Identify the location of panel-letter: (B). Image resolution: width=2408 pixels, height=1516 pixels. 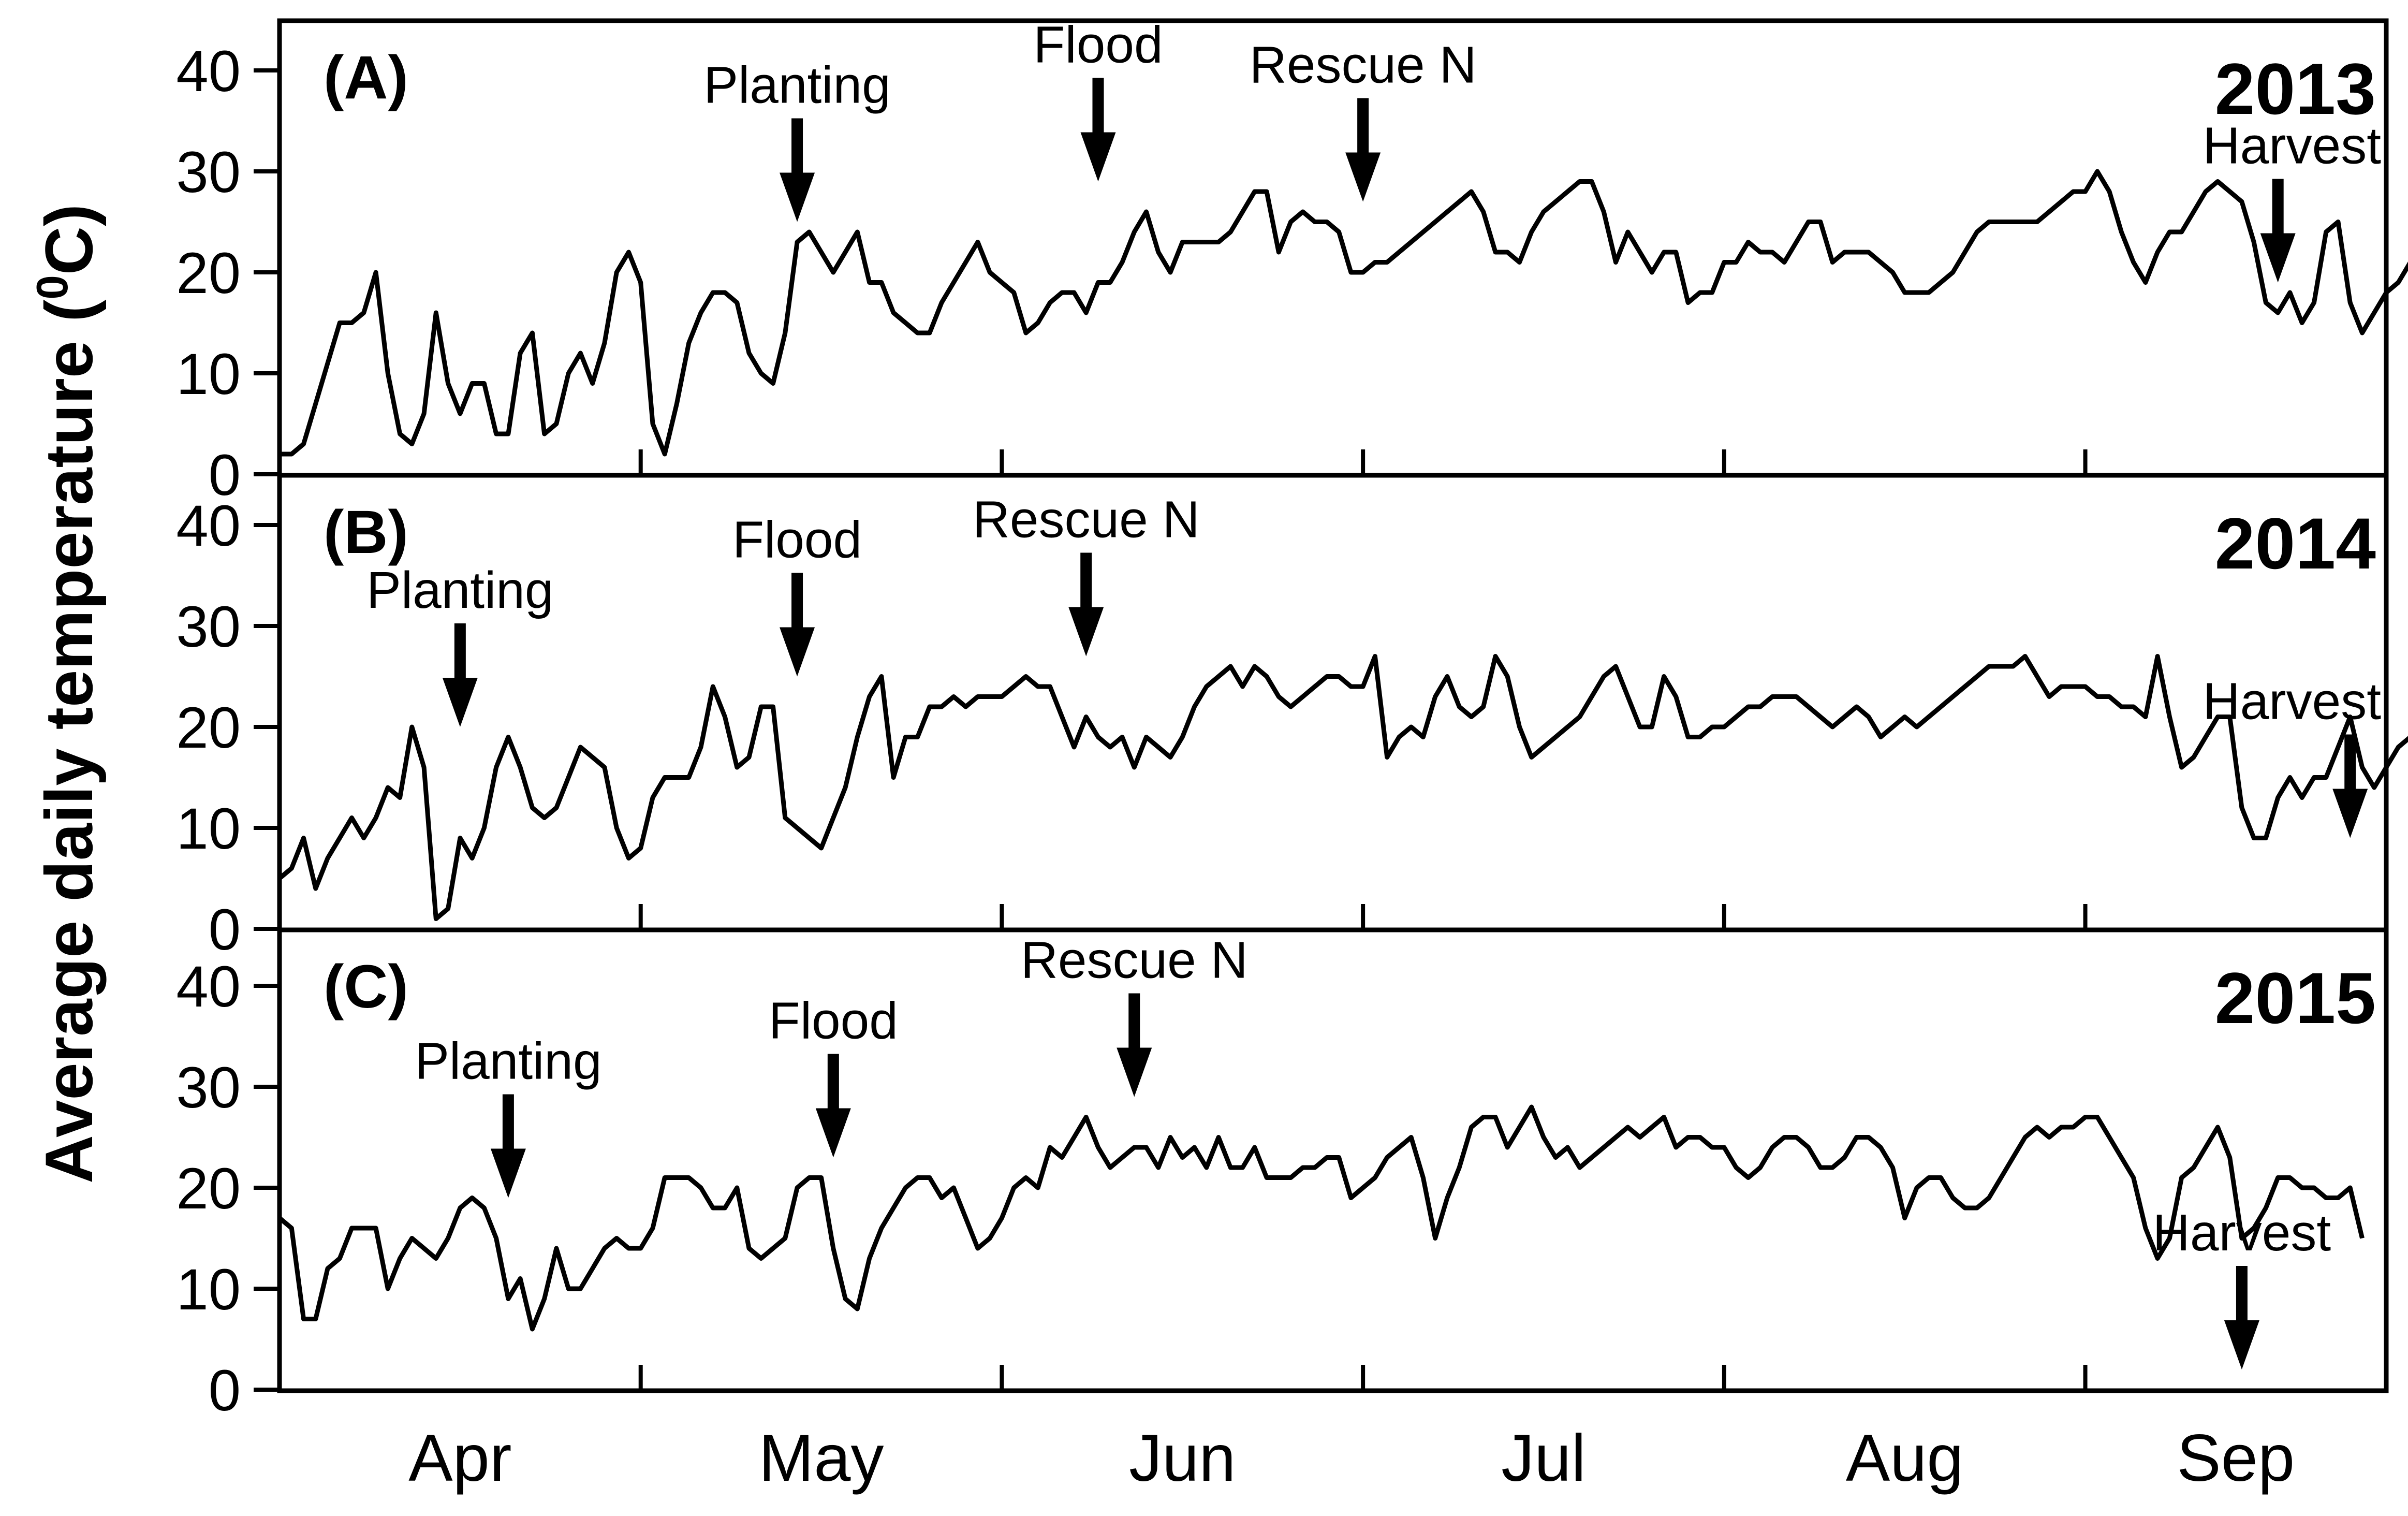
(366, 532).